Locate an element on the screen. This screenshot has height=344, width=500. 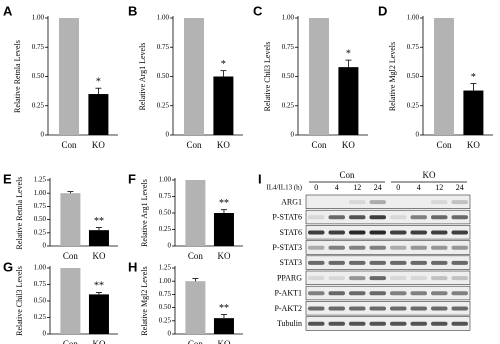
panel-letter: D is located at coordinates (382, 10).